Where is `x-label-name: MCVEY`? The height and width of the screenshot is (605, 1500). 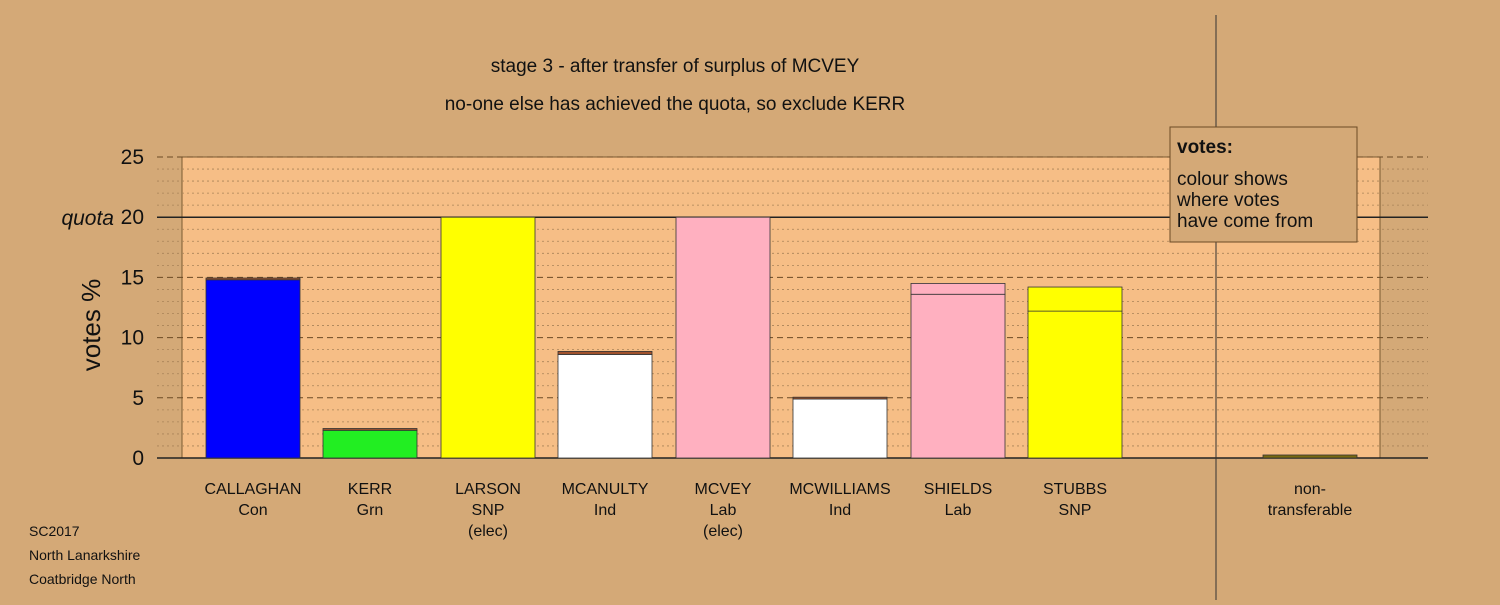 x-label-name: MCVEY is located at coordinates (723, 489).